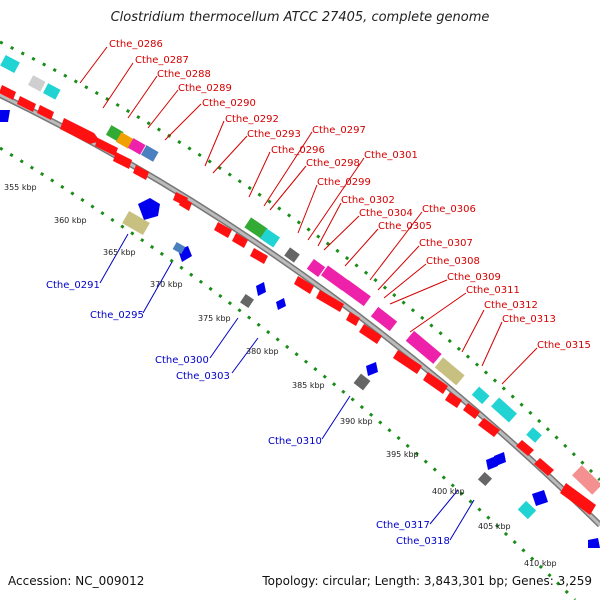 The image size is (600, 600). I want to click on gene-label: Cthe_0297, so click(339, 130).